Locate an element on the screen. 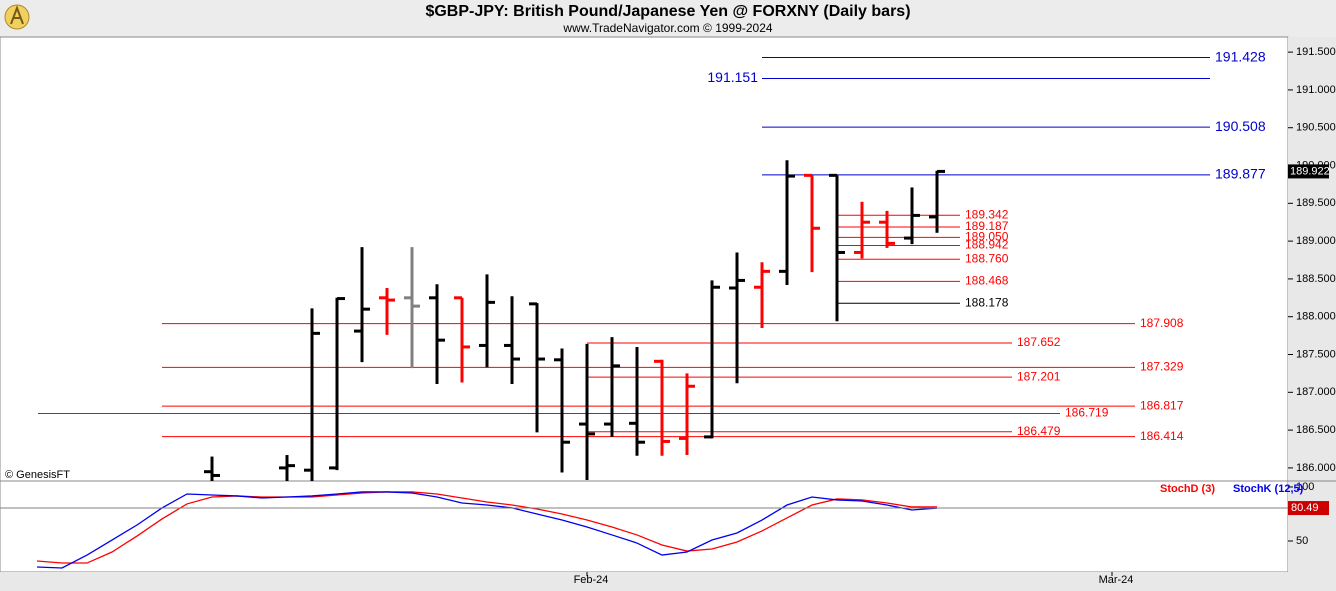  y-tick-label: 188.500 is located at coordinates (1316, 279).